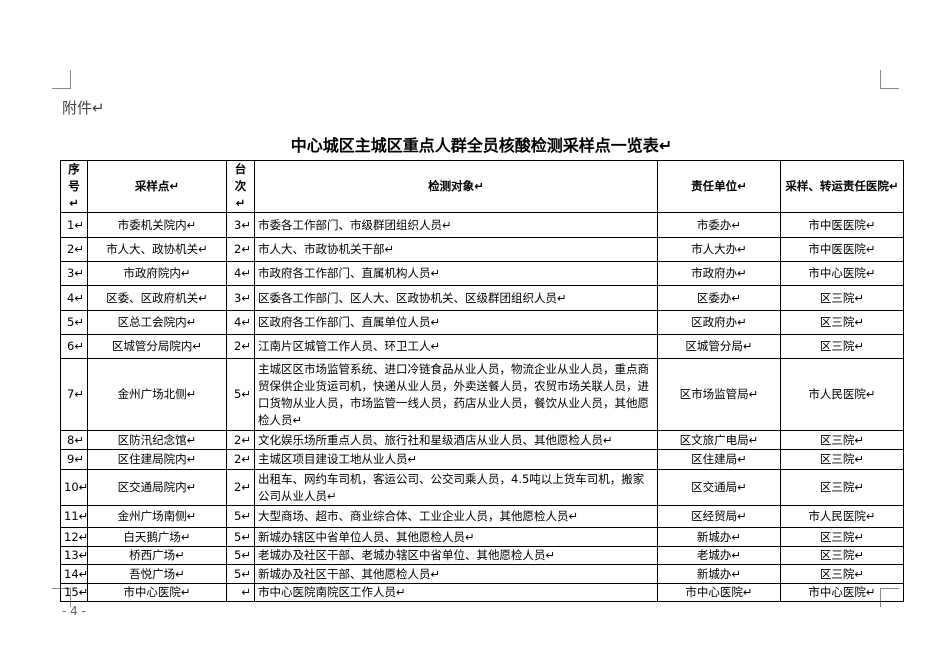 The height and width of the screenshot is (671, 944). Describe the element at coordinates (482, 459) in the screenshot. I see `table-row: 9↵ 区住建局院内↵ 2↵ 主城区项目建设工地从业人员↵ 区住建局↵ 区三院↵` at that location.